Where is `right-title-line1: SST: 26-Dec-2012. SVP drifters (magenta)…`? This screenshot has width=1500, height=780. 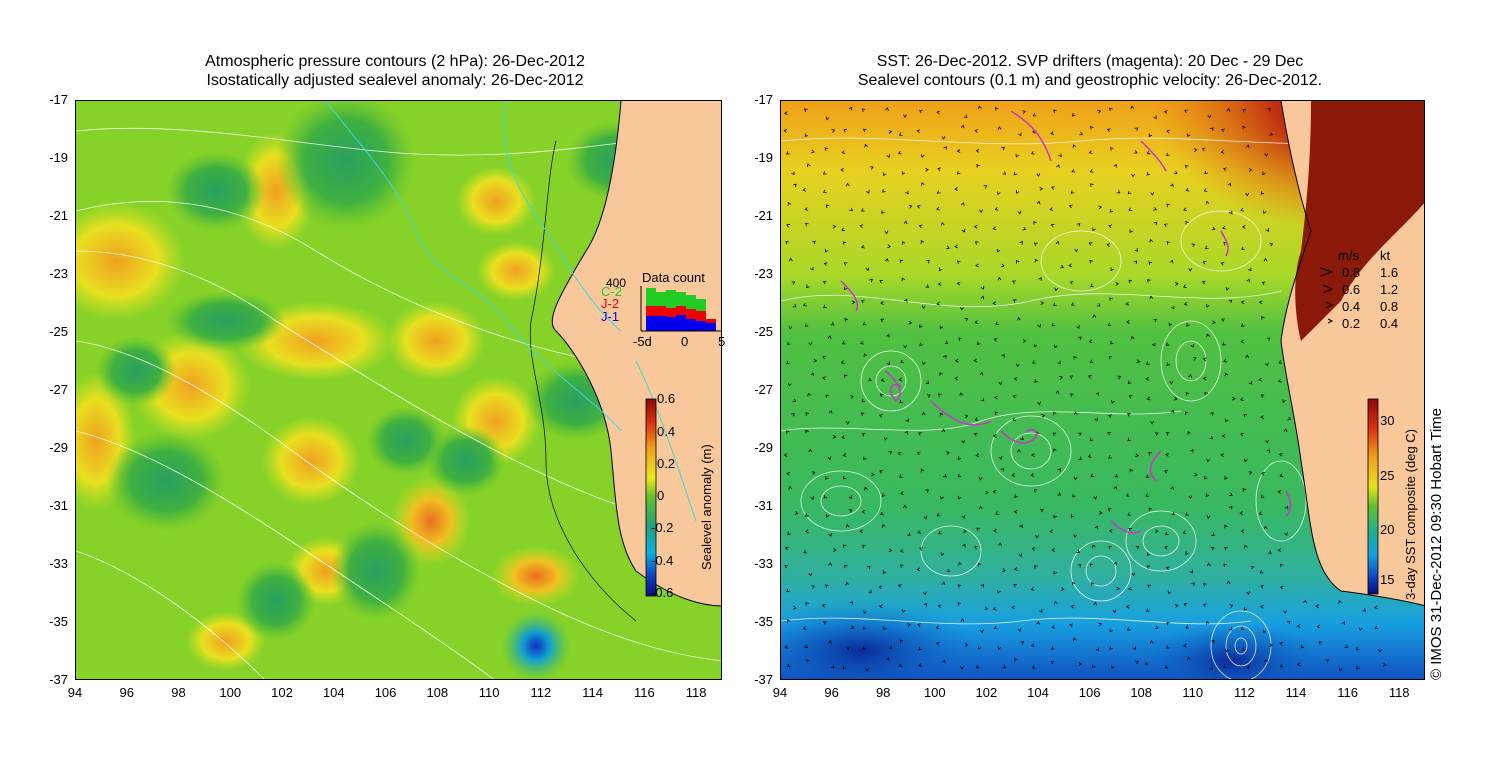 right-title-line1: SST: 26-Dec-2012. SVP drifters (magenta)… is located at coordinates (1090, 61).